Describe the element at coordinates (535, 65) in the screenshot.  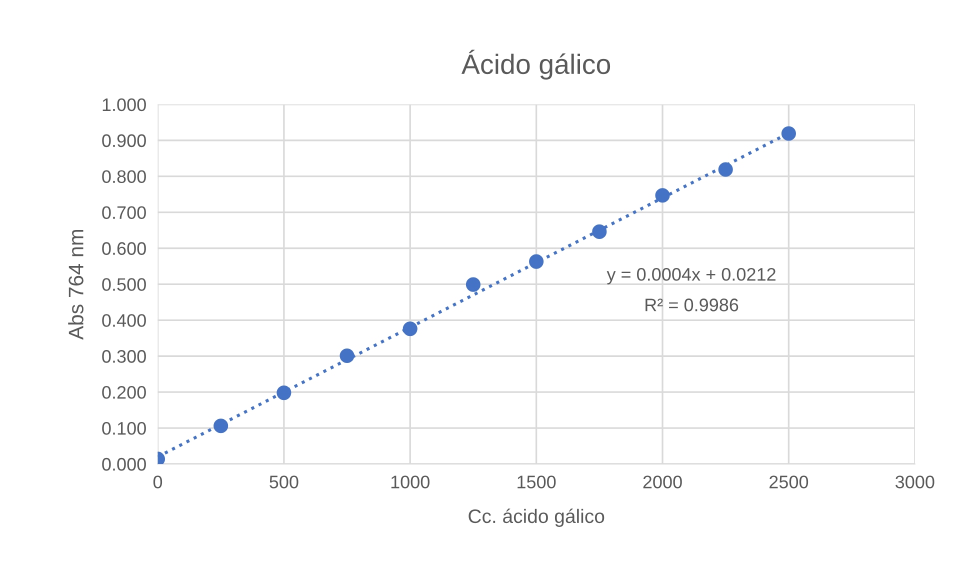
I see `chart-title: Ácido gálico` at that location.